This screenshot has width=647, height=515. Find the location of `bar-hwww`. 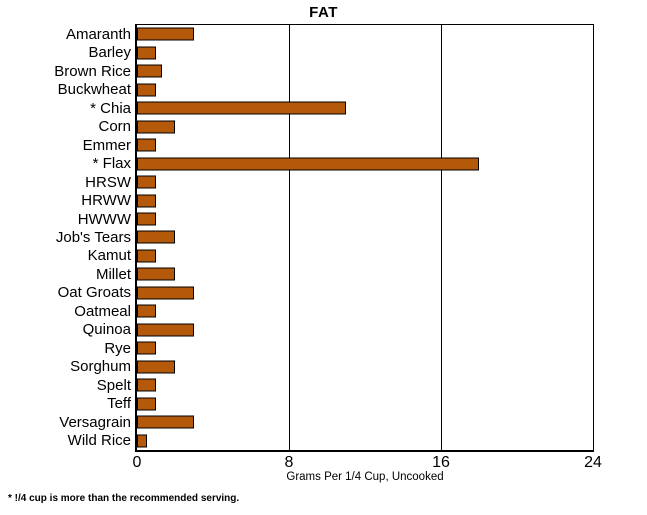

bar-hwww is located at coordinates (146, 219).